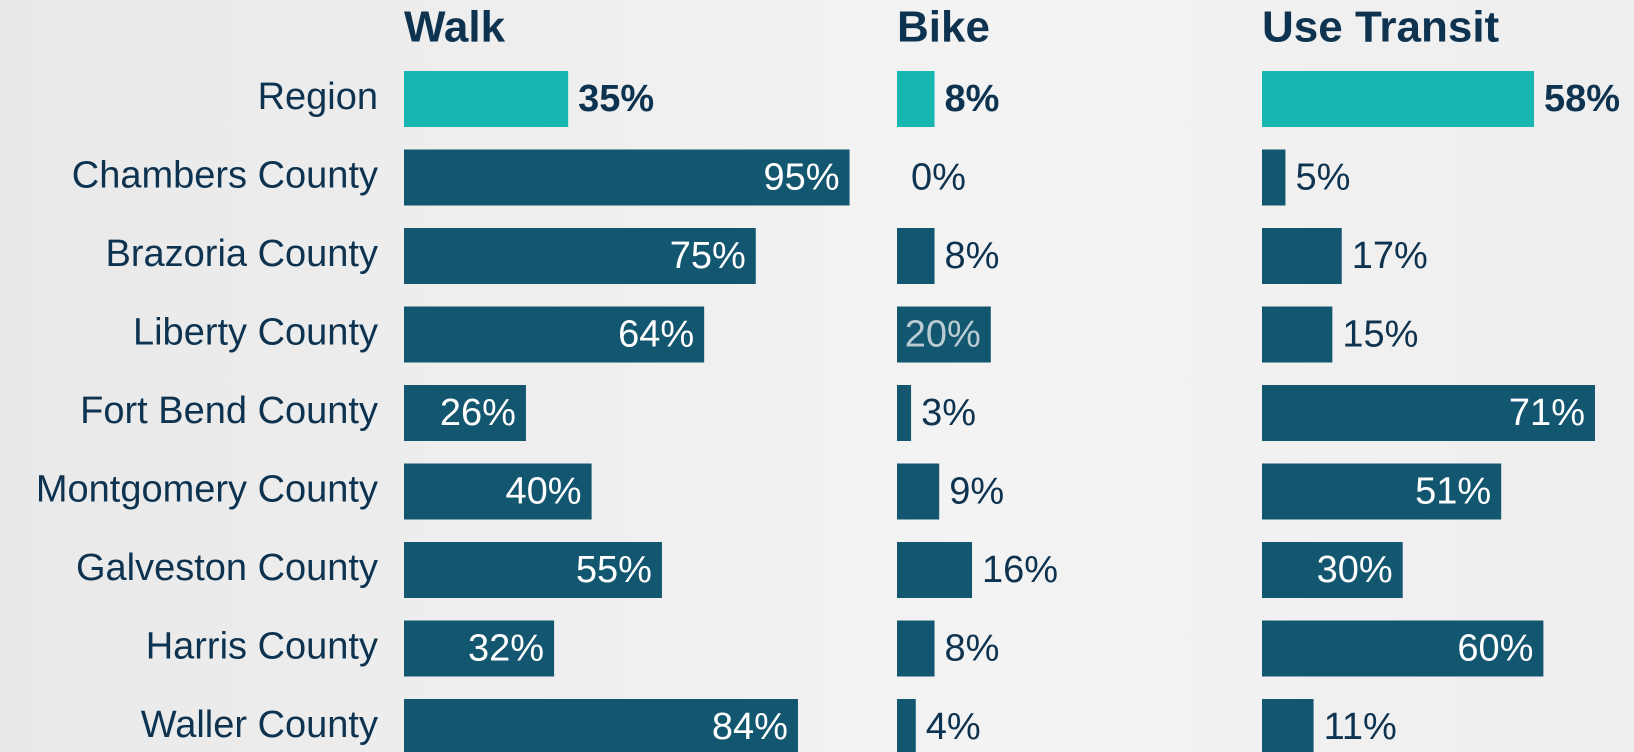 The height and width of the screenshot is (752, 1634). What do you see at coordinates (255, 333) in the screenshot?
I see `category-label: Liberty County` at bounding box center [255, 333].